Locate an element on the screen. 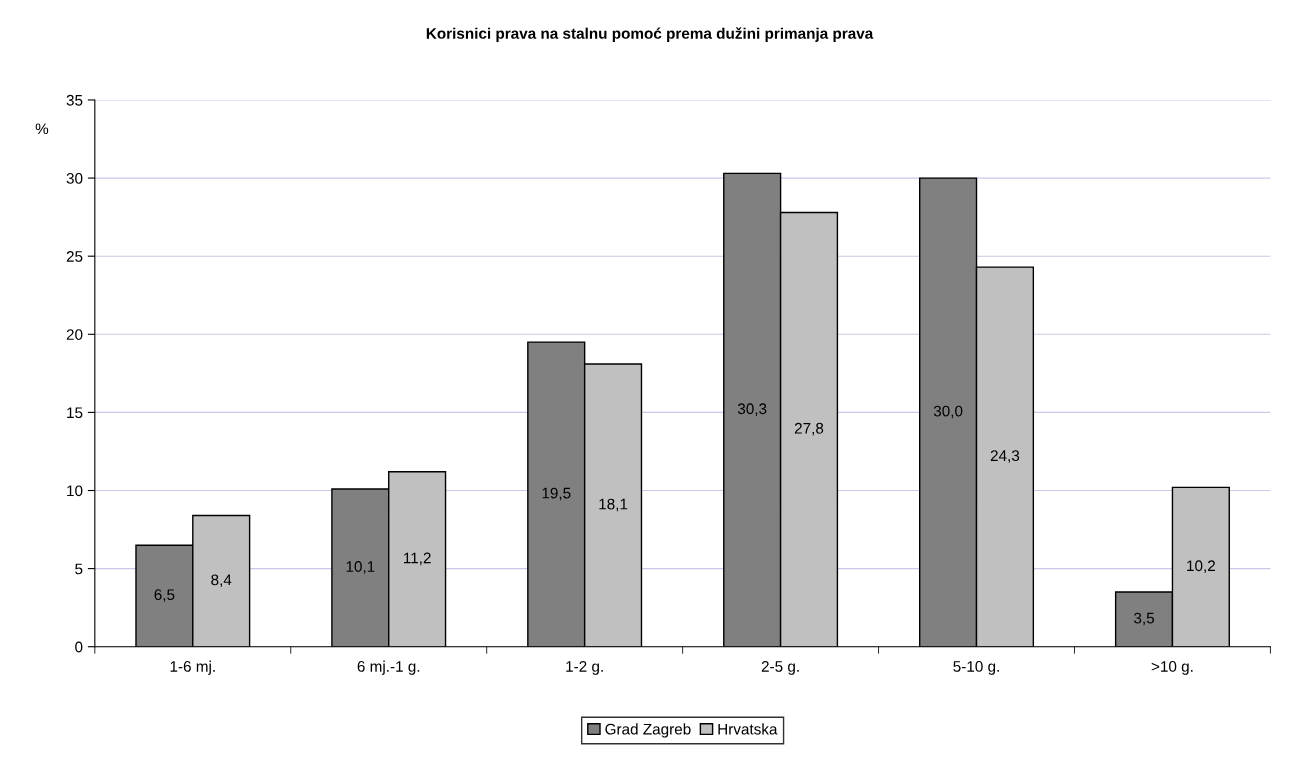  x-tick-label: 5-10 g. is located at coordinates (976, 668).